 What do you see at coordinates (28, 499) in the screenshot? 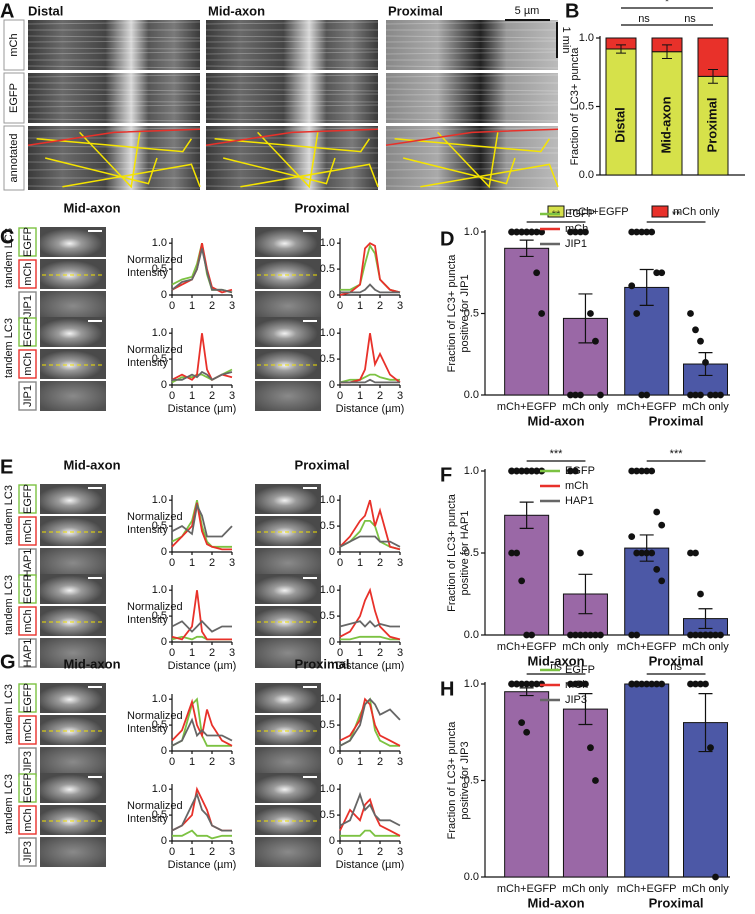
I see `channel-label: EGFP` at bounding box center [28, 499].